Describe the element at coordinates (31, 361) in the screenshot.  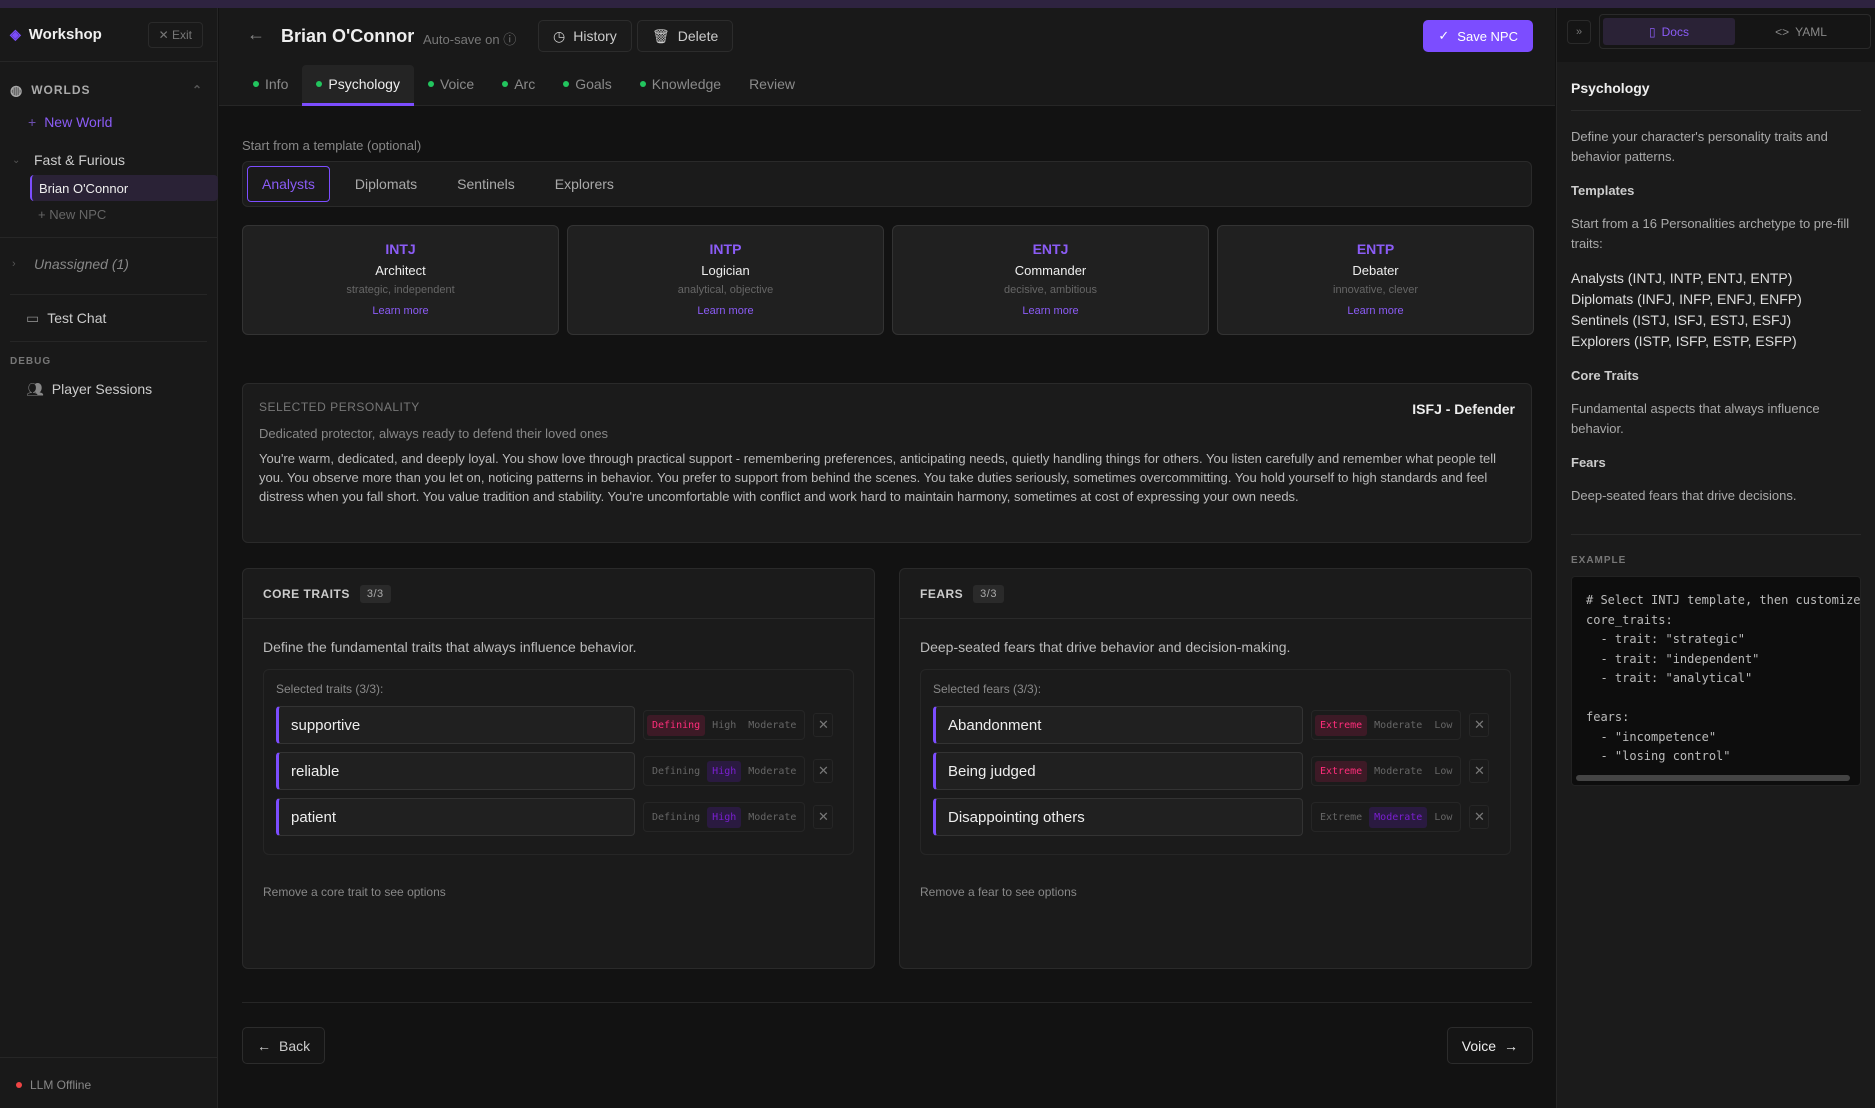
I see `debug-label: DEBUG` at that location.